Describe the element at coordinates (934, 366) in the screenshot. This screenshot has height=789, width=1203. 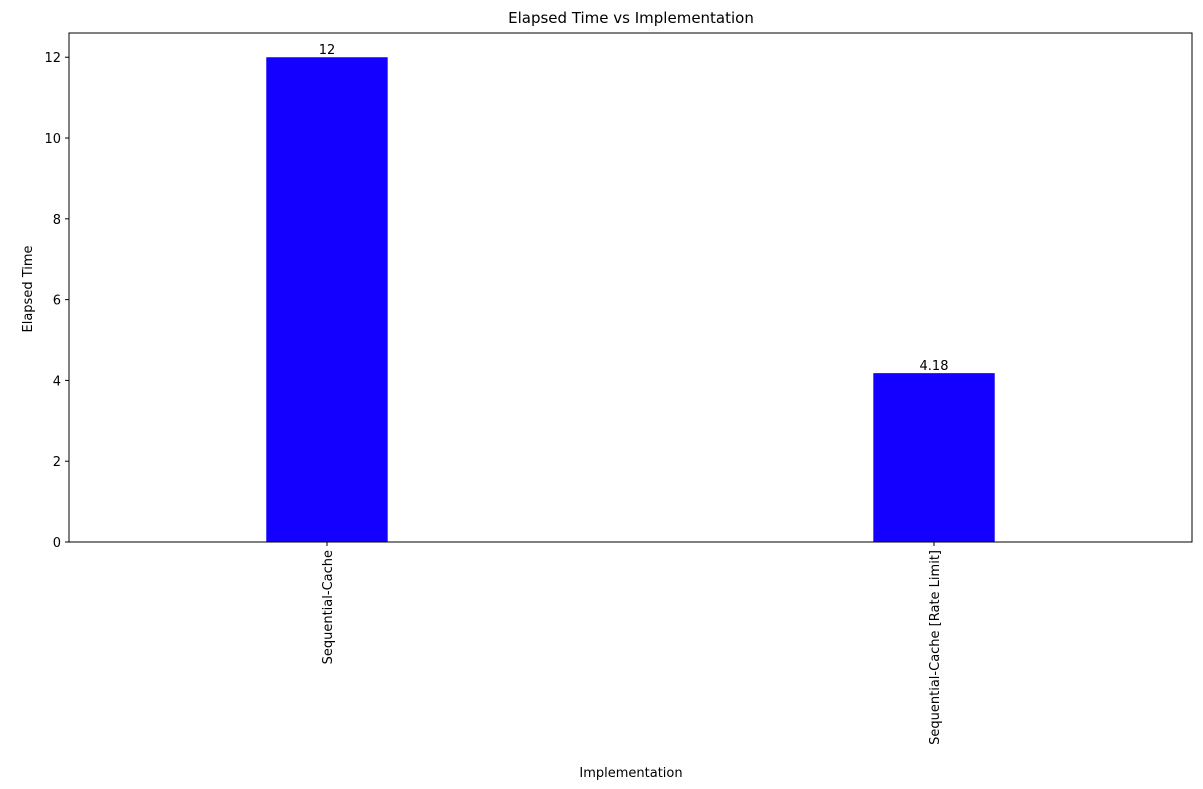
I see `bar-value-label: 4.18` at that location.